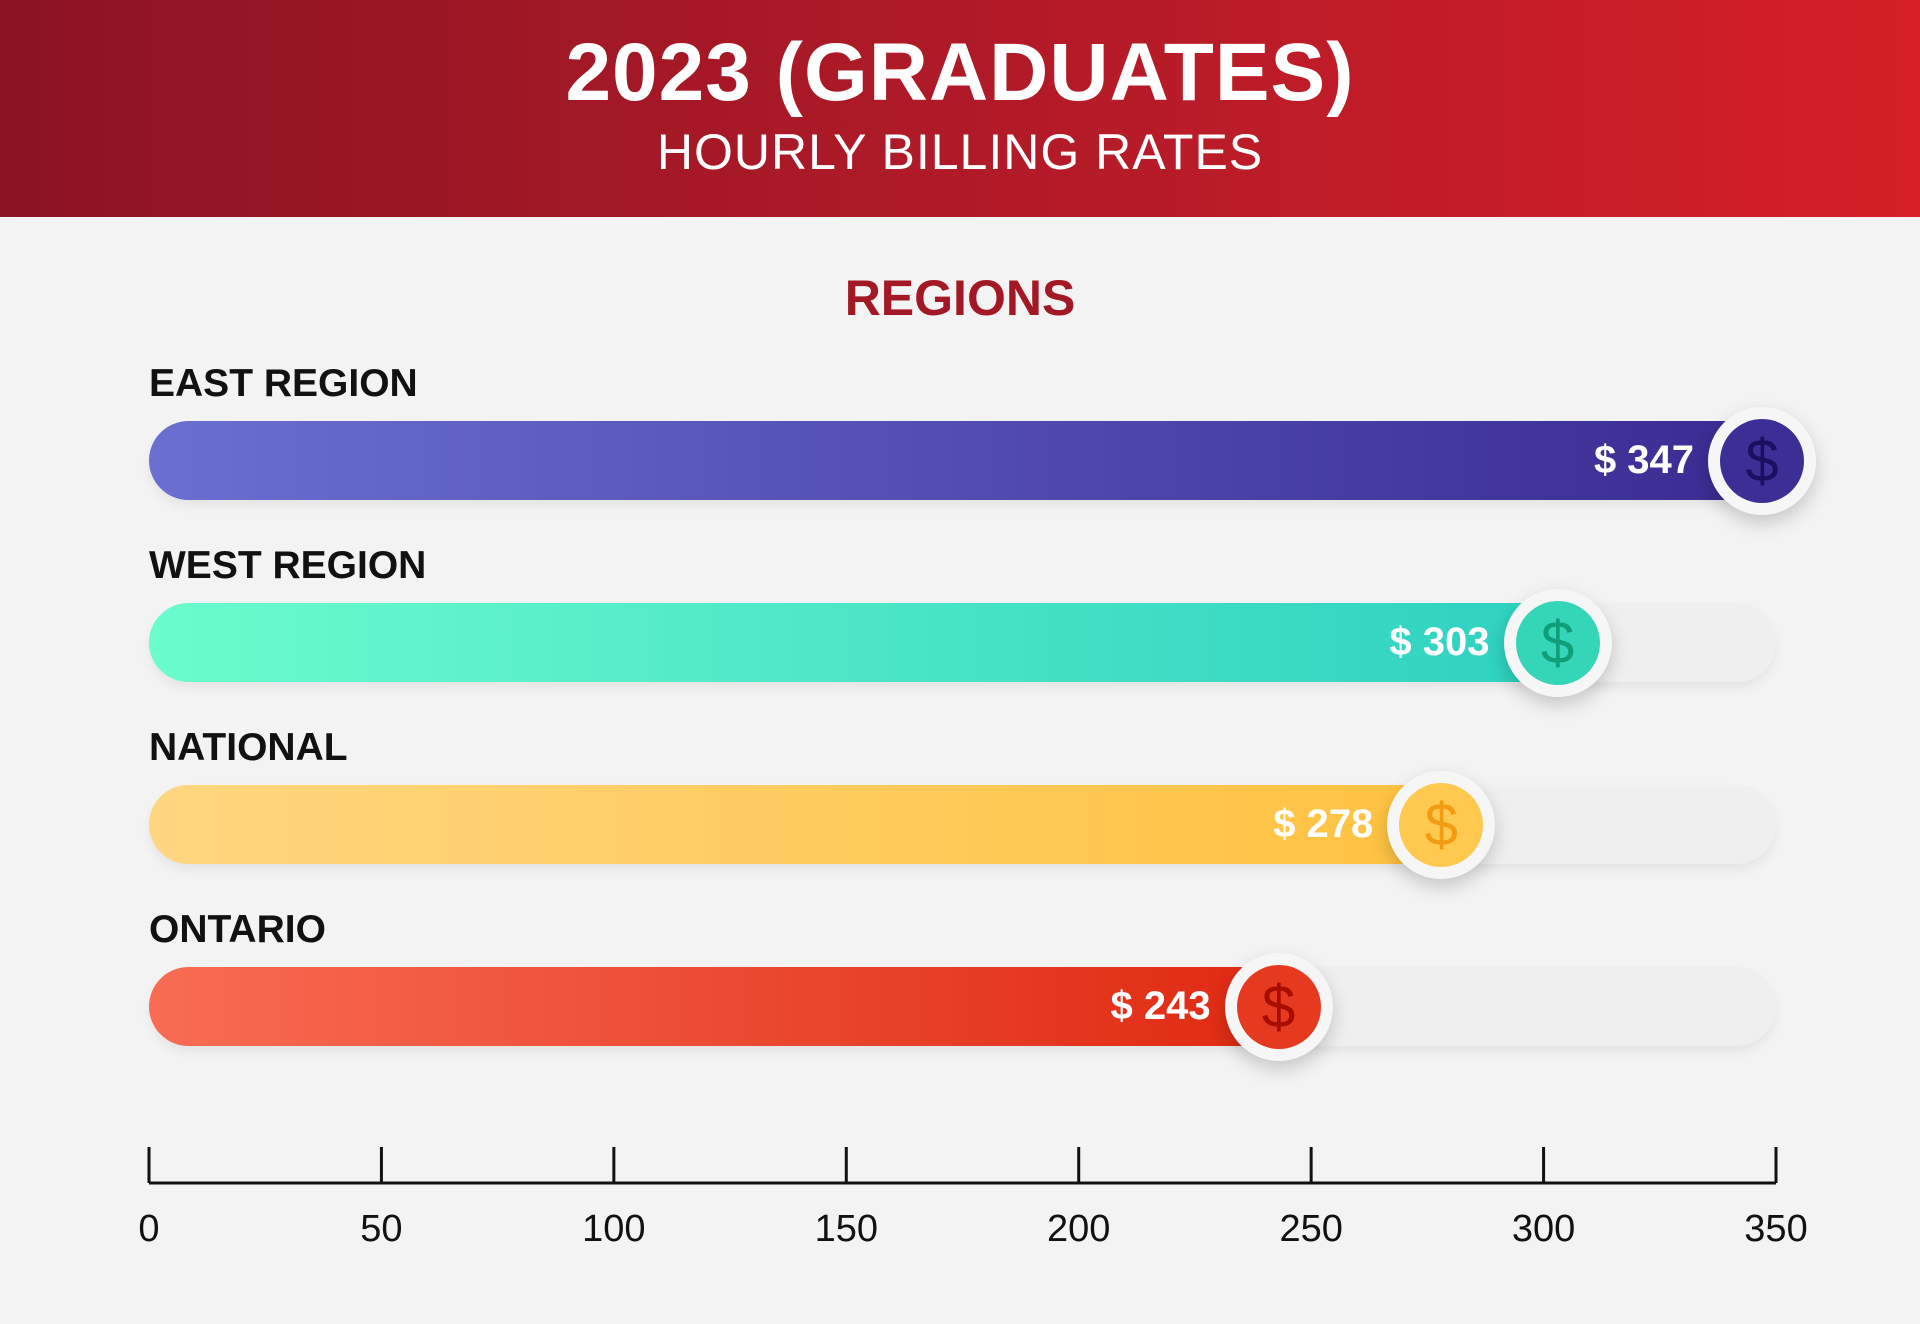 The image size is (1920, 1324). I want to click on x-tick-label: 300, so click(1543, 1229).